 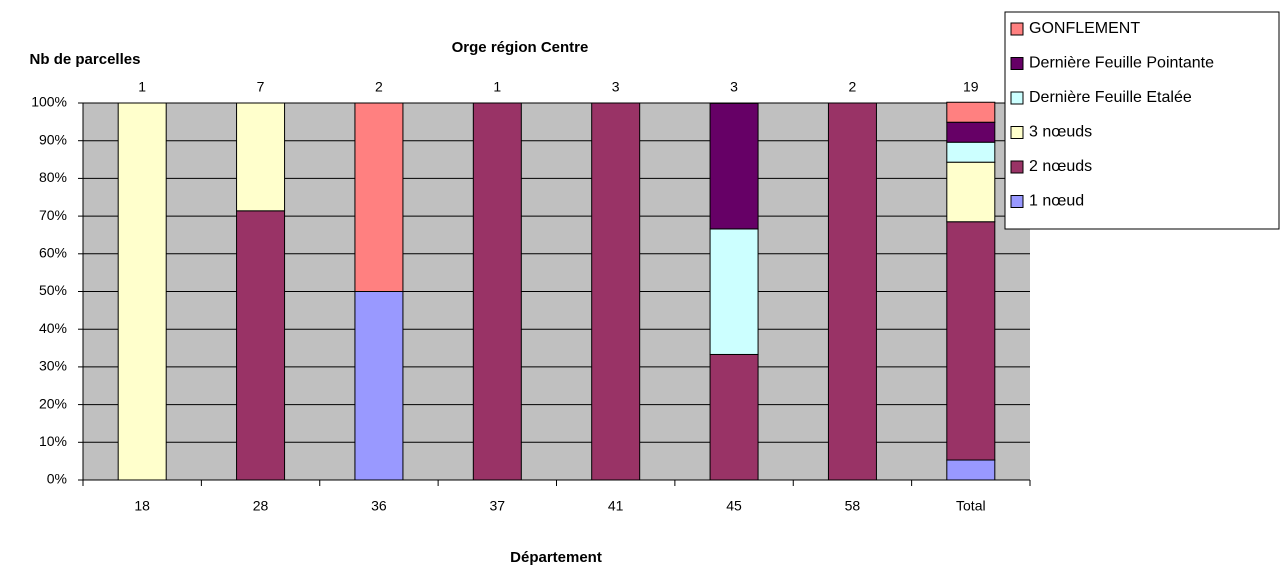 I want to click on x-tick-label: 18, so click(x=142, y=506).